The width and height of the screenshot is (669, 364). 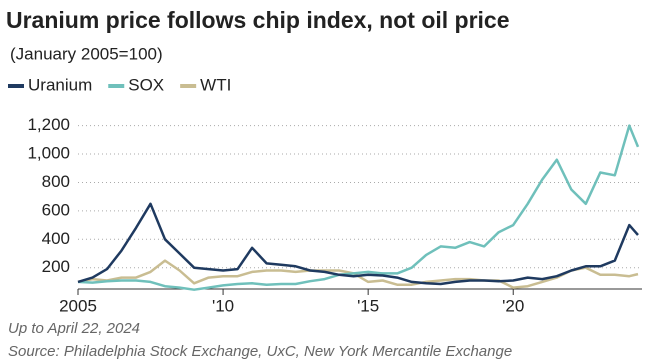 I want to click on x-tick-label: '20, so click(x=513, y=305).